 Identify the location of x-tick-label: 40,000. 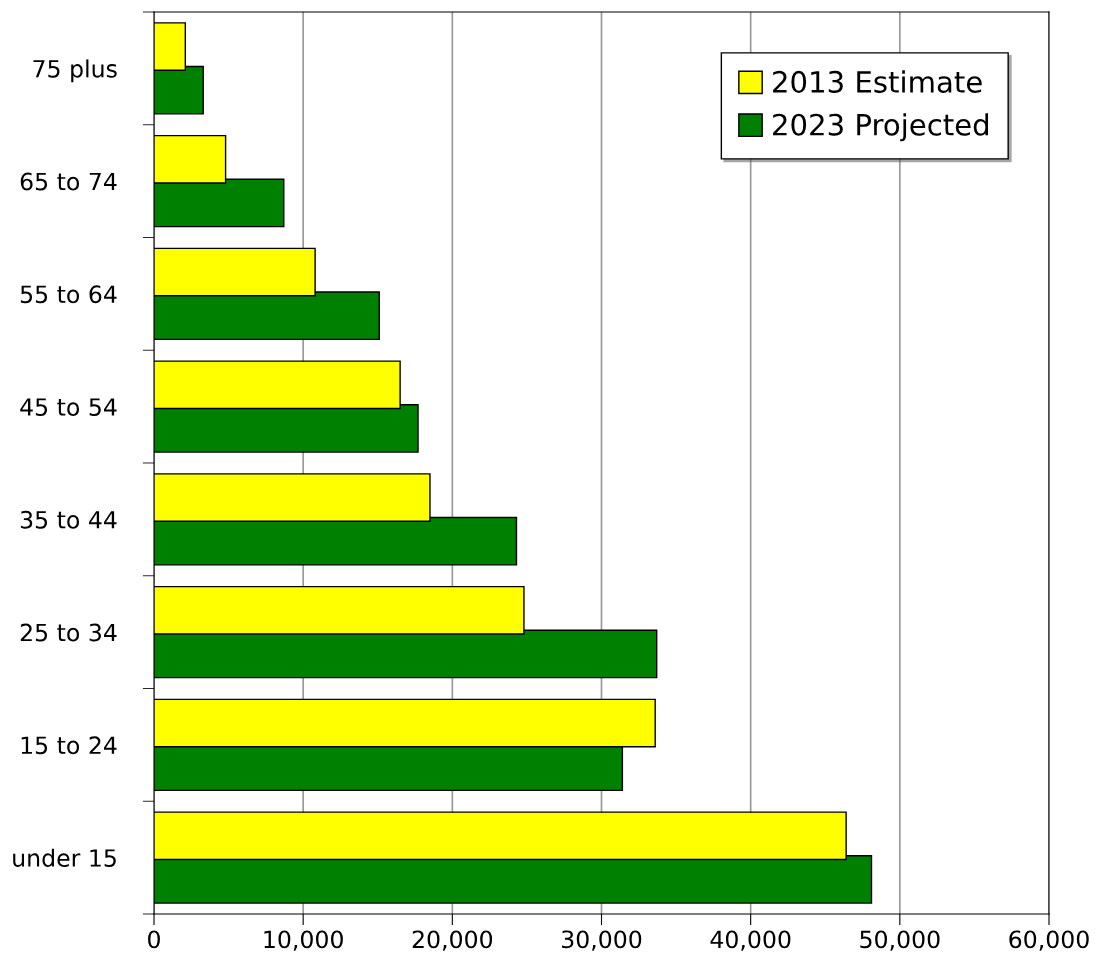
(750, 940).